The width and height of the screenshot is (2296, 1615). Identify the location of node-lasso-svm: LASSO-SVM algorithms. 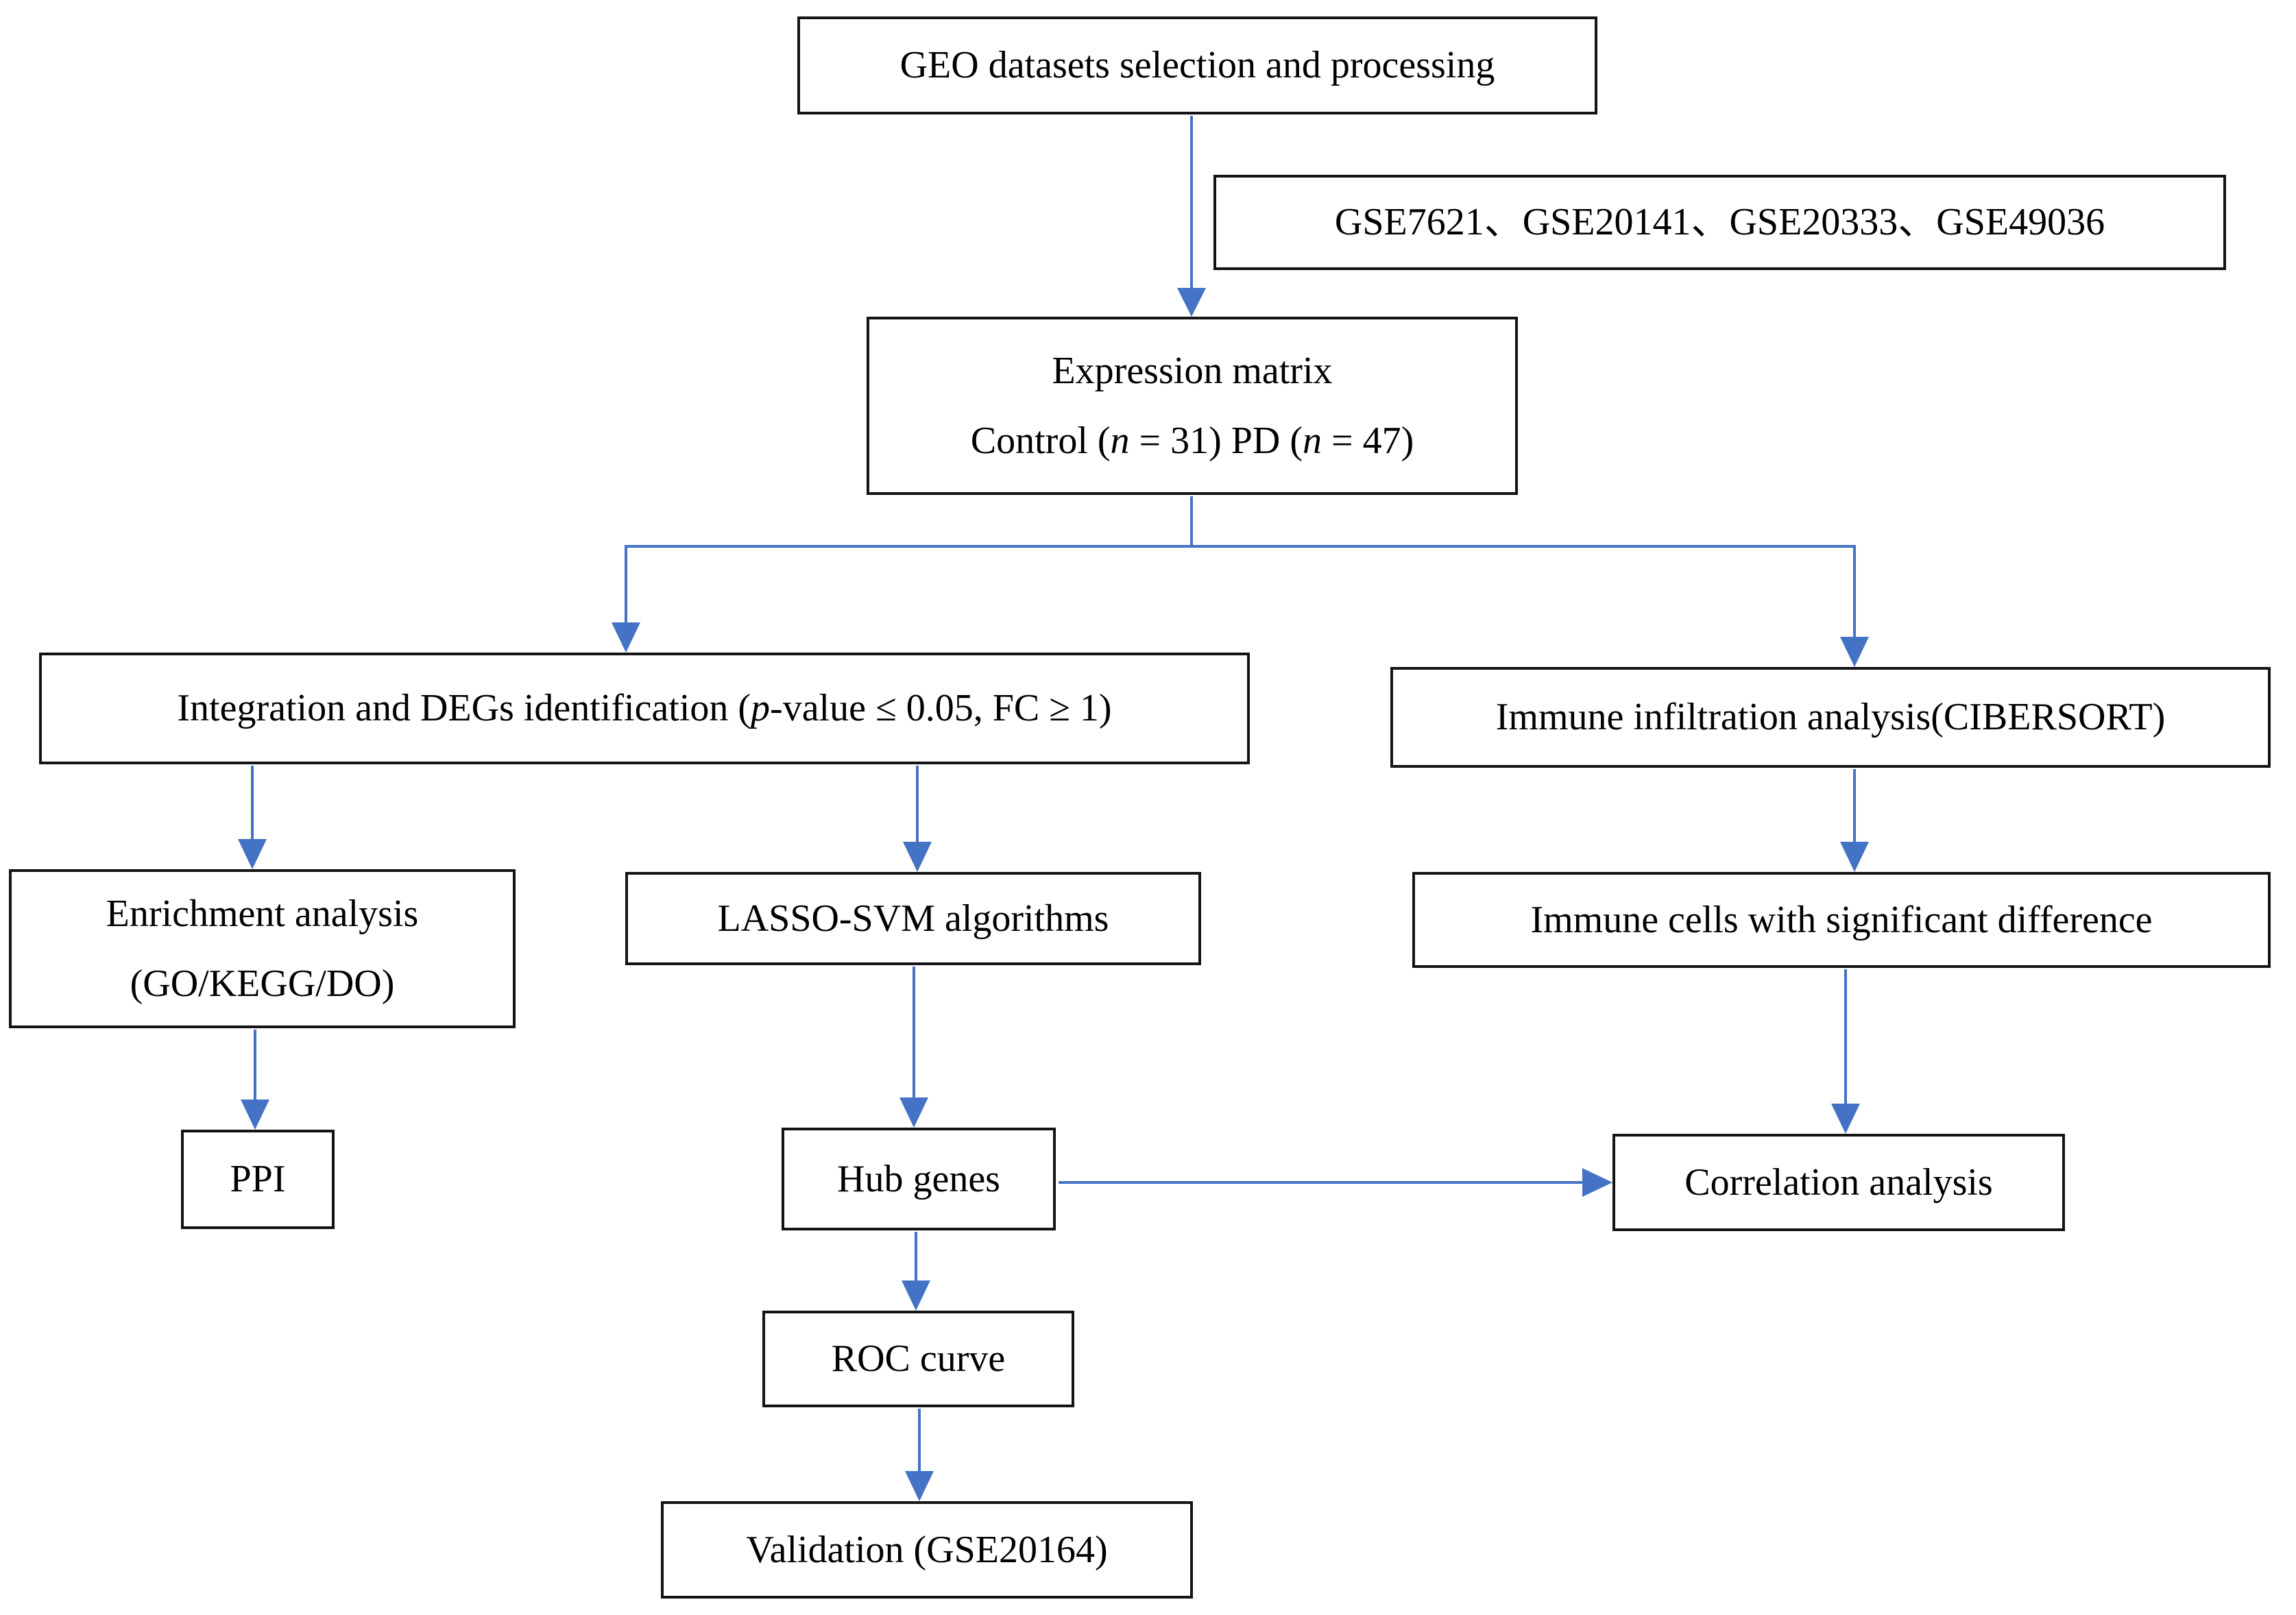
(913, 918).